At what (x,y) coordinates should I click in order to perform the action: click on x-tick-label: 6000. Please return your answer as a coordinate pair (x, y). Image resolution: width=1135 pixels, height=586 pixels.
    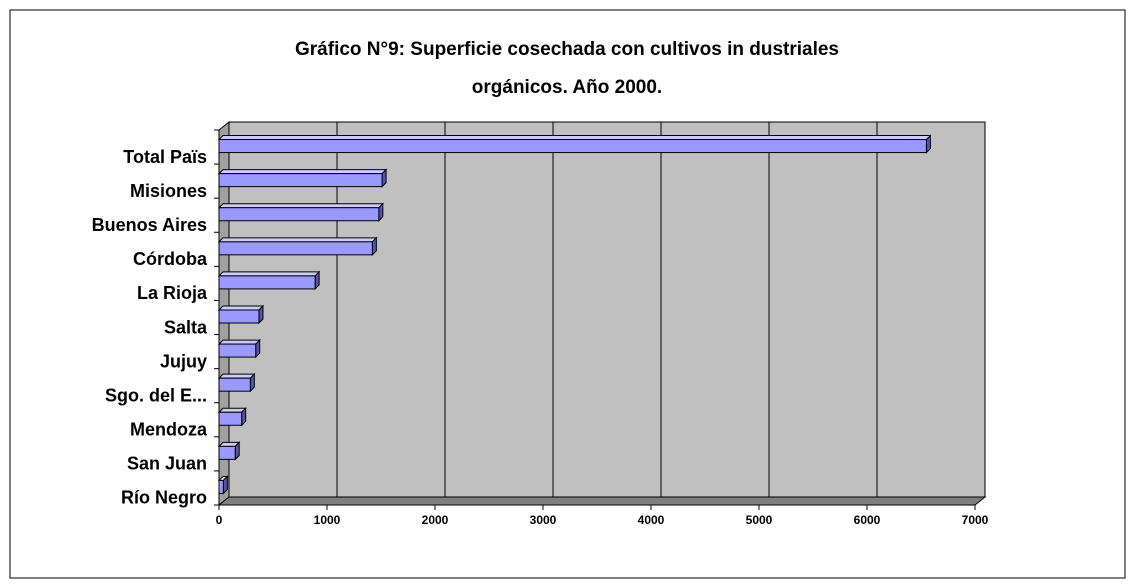
    Looking at the image, I should click on (867, 520).